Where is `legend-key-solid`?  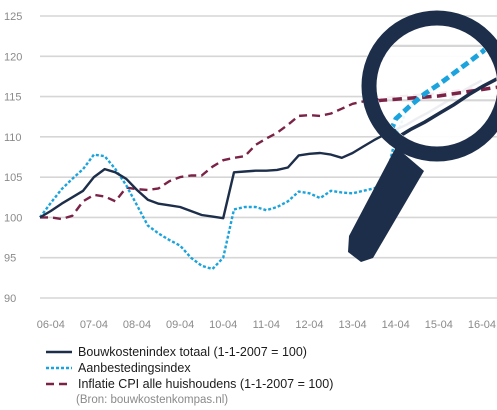 legend-key-solid is located at coordinates (59, 352).